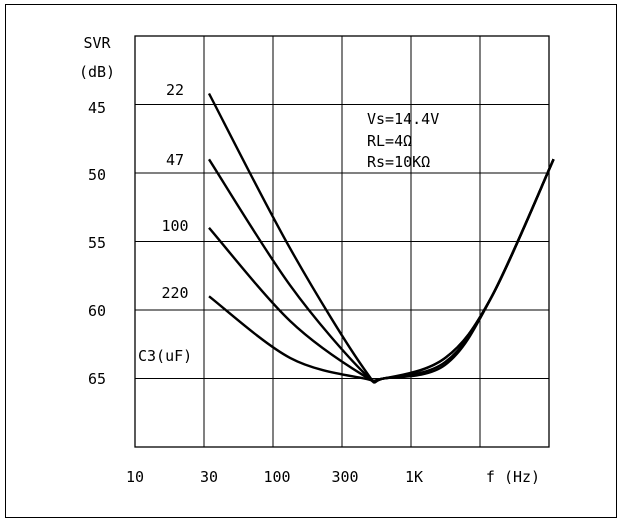 Image resolution: width=622 pixels, height=523 pixels. What do you see at coordinates (389, 141) in the screenshot?
I see `annotation-rl: RL=4Ω` at bounding box center [389, 141].